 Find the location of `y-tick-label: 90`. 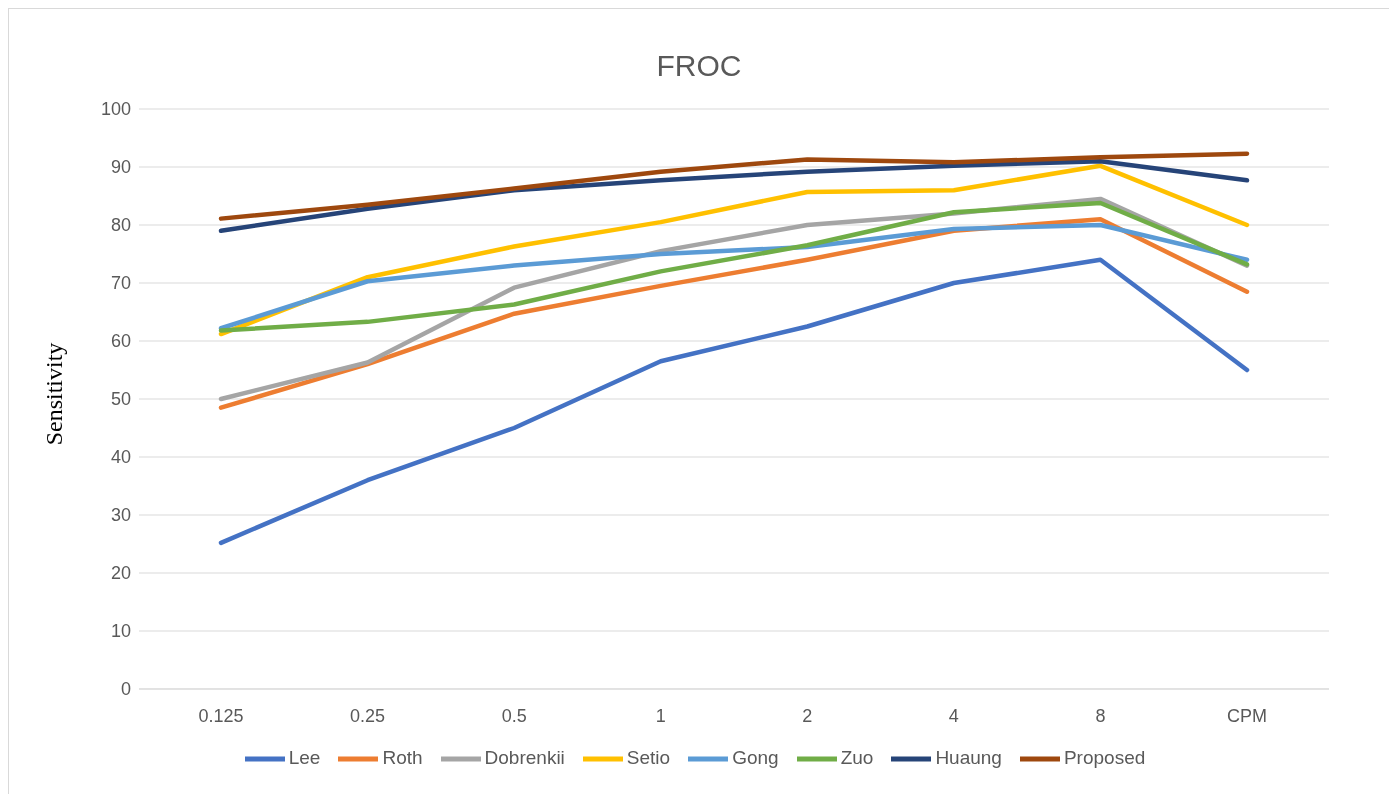

y-tick-label: 90 is located at coordinates (120, 167).